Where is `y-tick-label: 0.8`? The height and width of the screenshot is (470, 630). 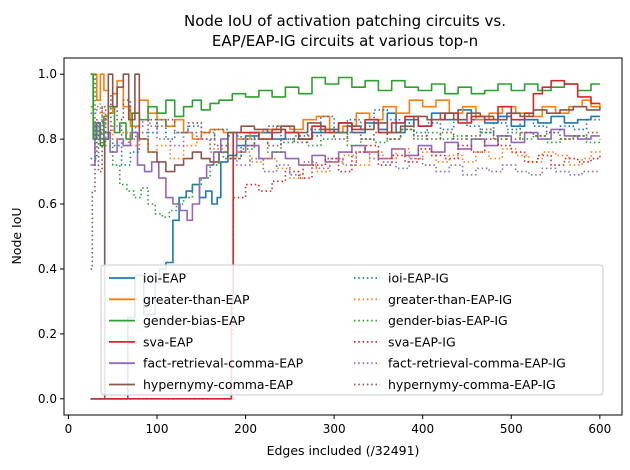
y-tick-label: 0.8 is located at coordinates (47, 139).